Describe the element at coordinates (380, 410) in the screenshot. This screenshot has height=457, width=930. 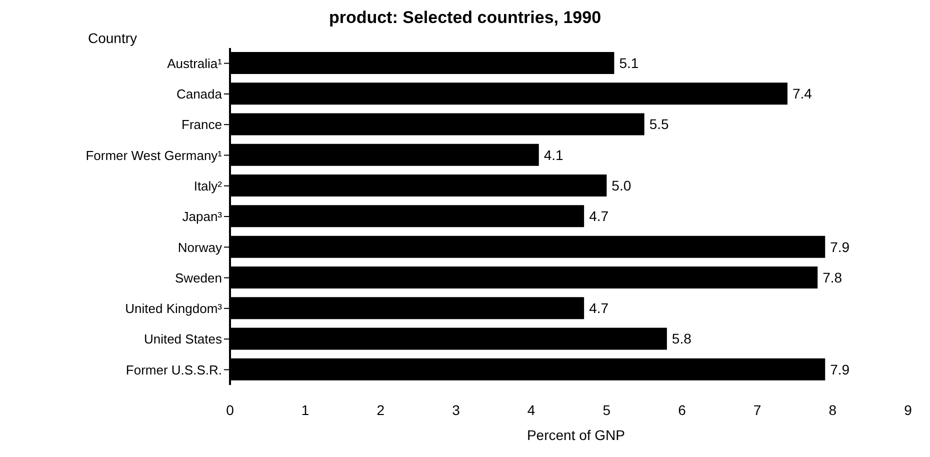
I see `x-tick-label: 2` at that location.